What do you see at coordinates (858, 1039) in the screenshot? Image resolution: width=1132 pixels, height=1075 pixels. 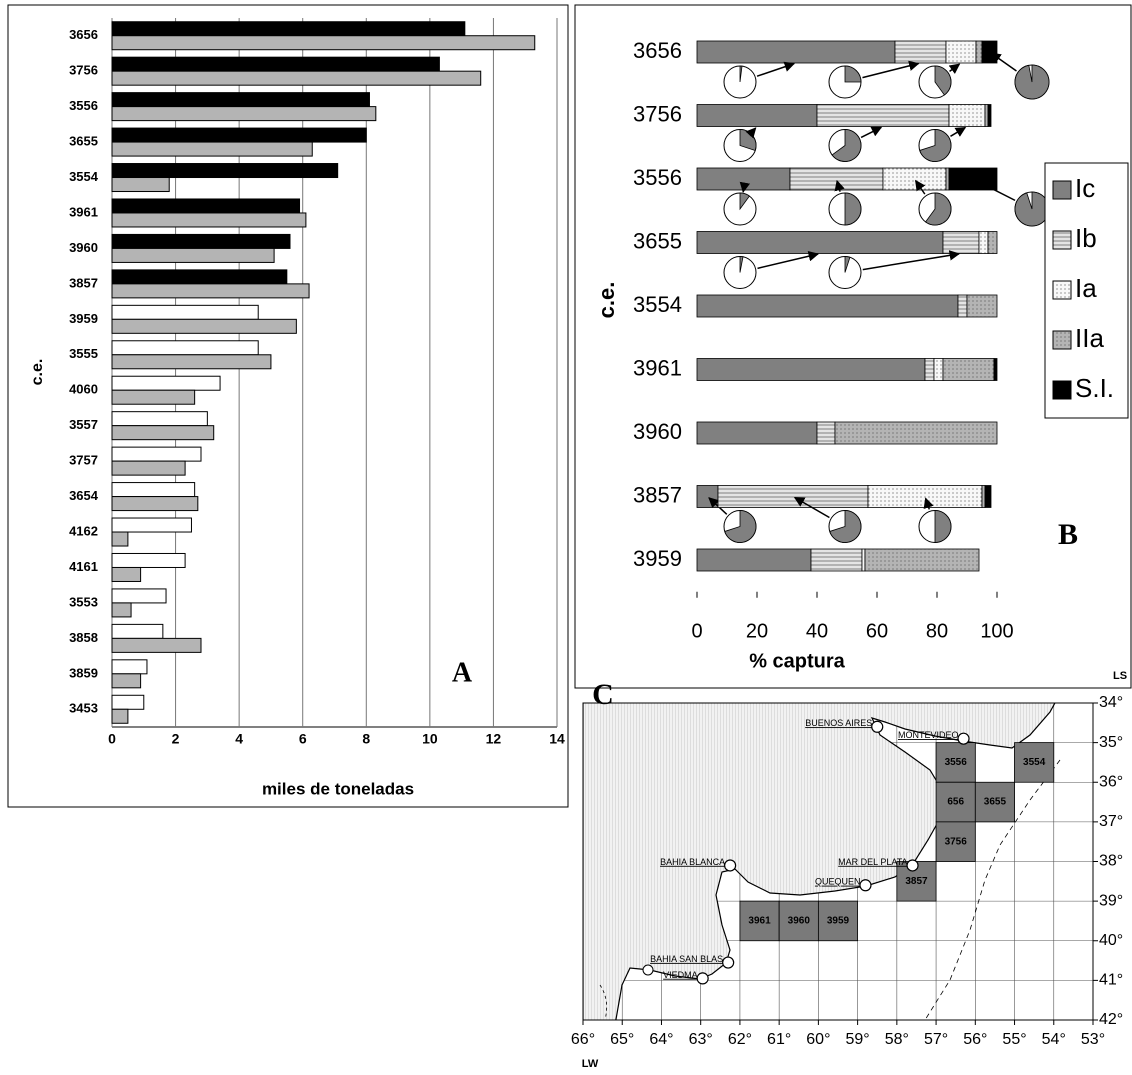 I see `x-tick-label: 59°` at bounding box center [858, 1039].